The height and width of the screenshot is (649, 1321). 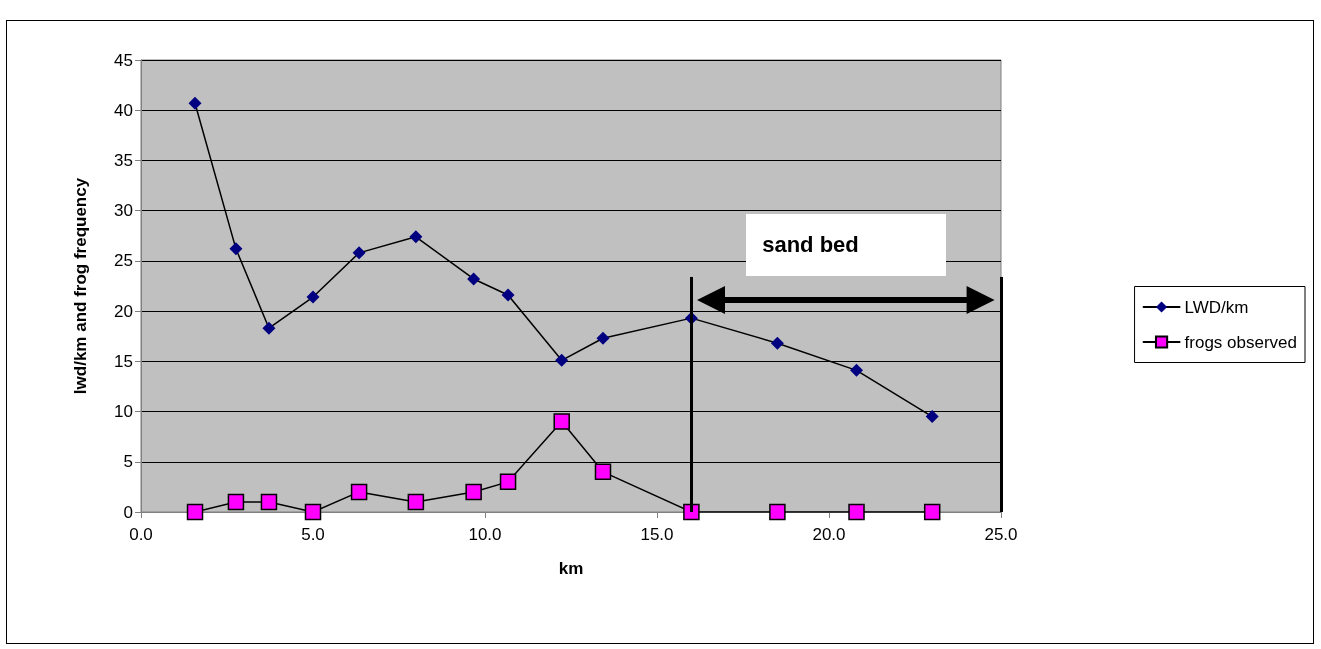 I want to click on y-axis-title: lwd/km and frog frequency, so click(x=80, y=286).